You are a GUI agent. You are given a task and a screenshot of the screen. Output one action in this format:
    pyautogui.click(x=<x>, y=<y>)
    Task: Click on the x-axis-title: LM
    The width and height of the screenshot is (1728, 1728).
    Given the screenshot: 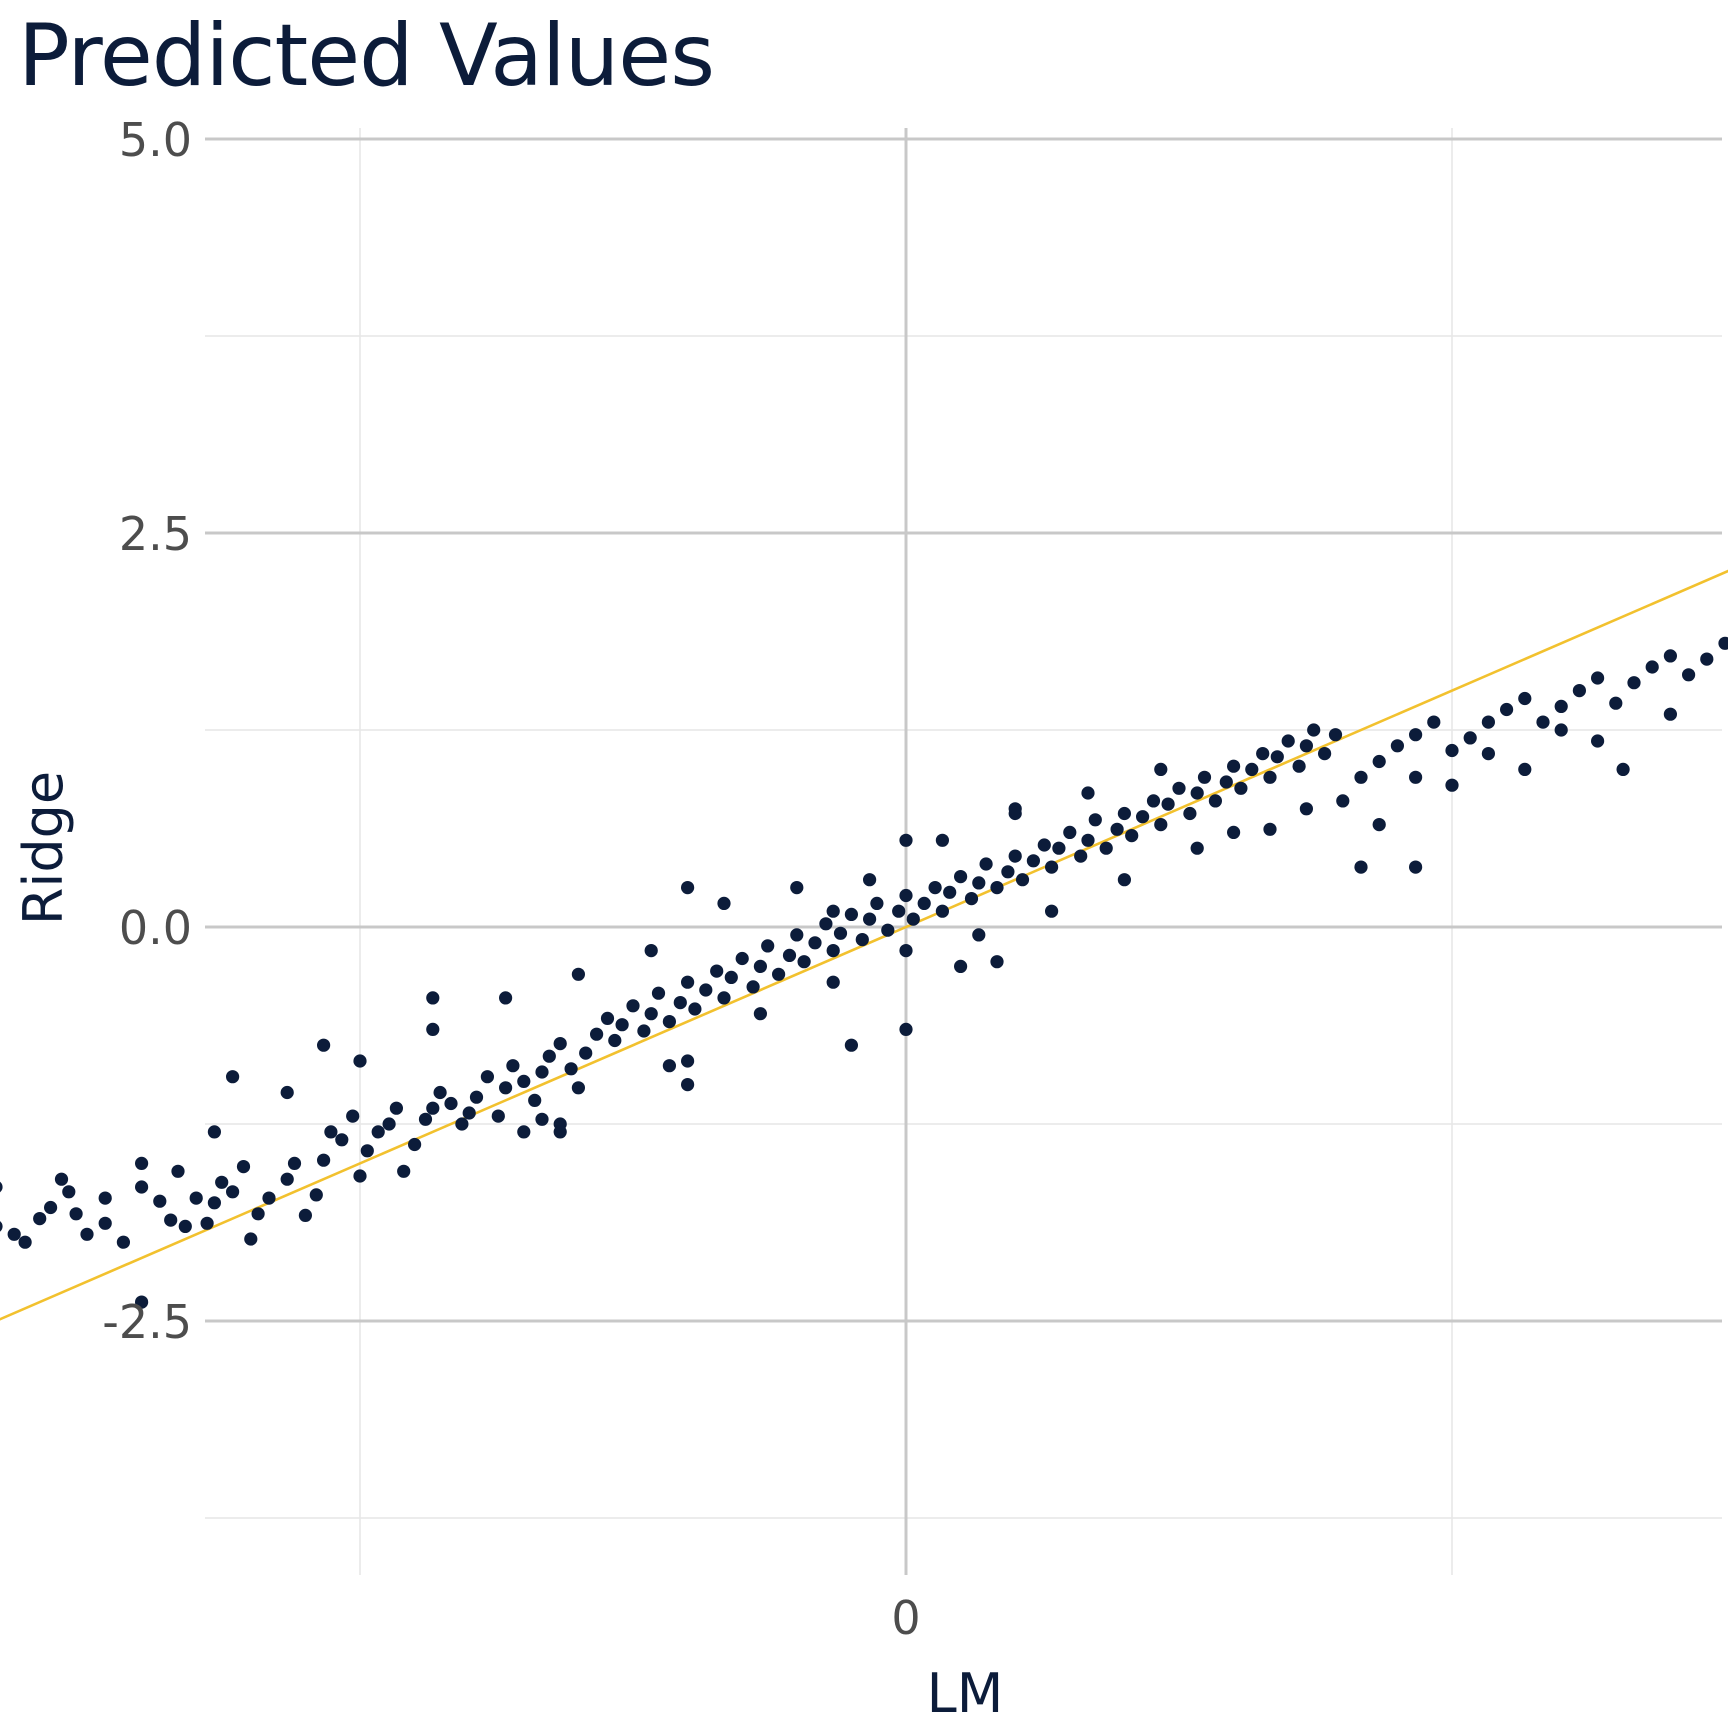 What is the action you would take?
    pyautogui.click(x=965, y=1693)
    